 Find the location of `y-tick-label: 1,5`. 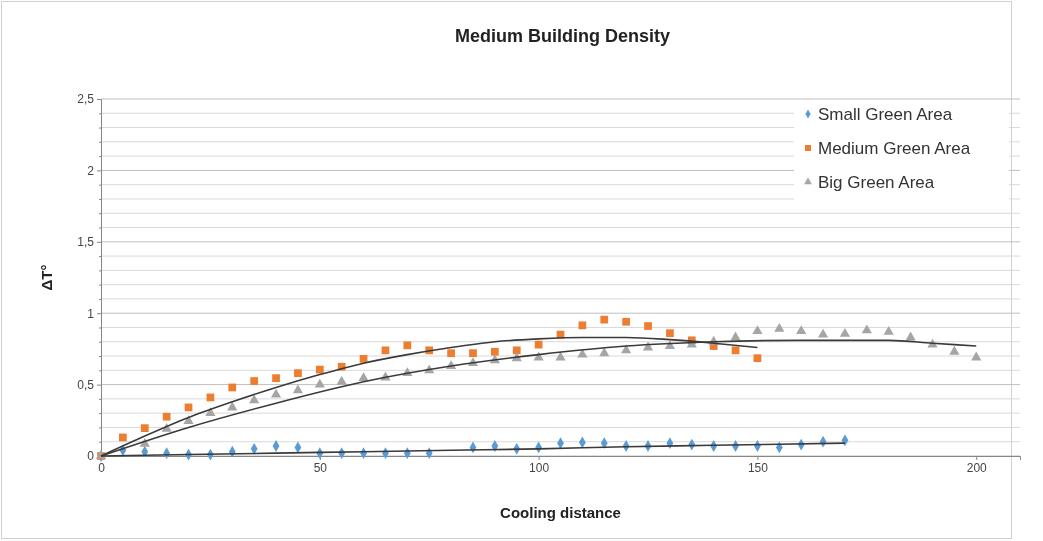

y-tick-label: 1,5 is located at coordinates (86, 242).